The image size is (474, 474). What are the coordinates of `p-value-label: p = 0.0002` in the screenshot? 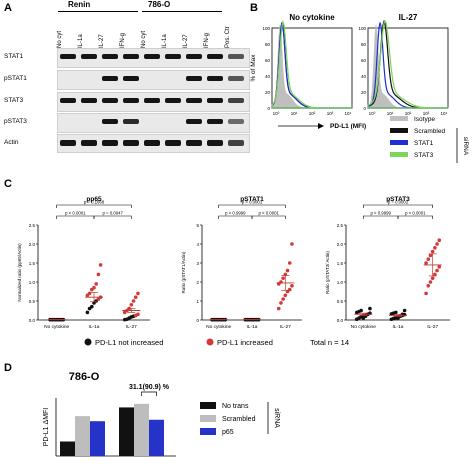 It's located at (398, 202).